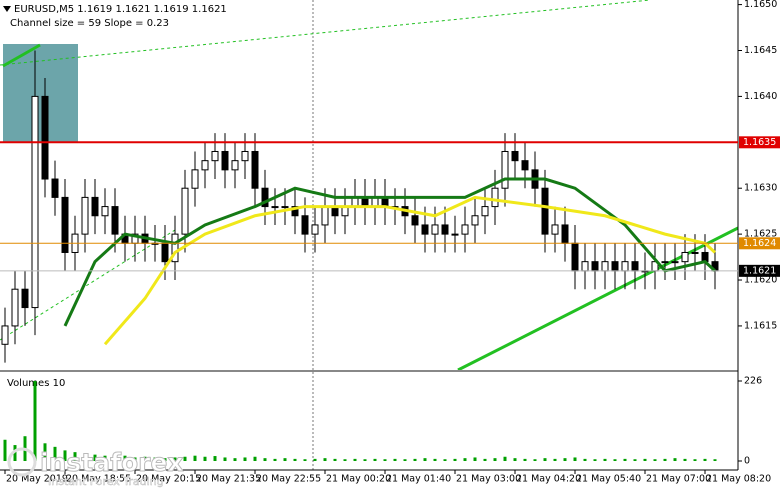 The image size is (781, 489). I want to click on watermark-icon, so click(22, 462).